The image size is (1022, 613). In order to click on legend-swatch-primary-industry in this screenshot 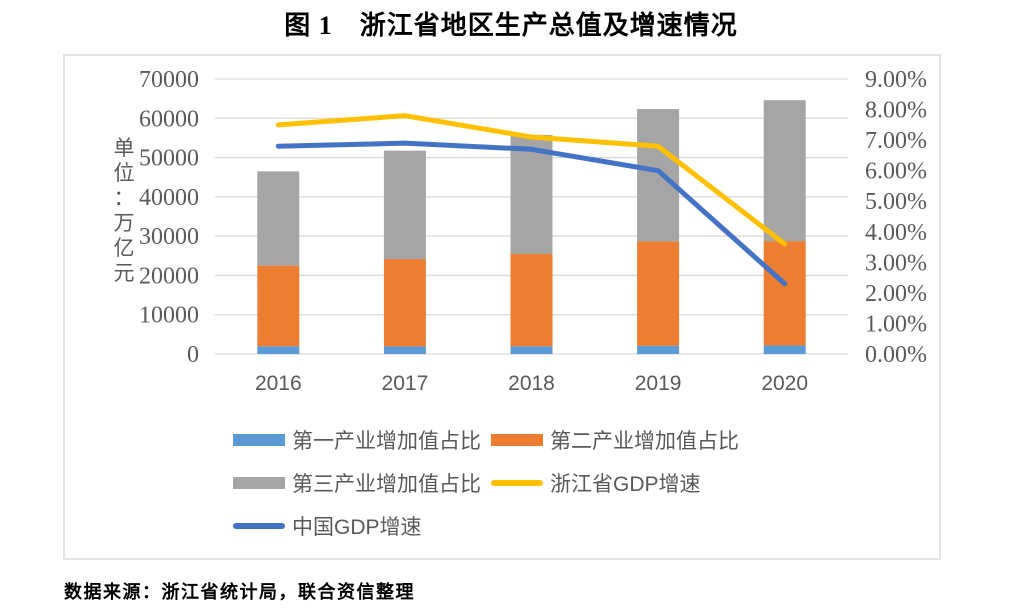, I will do `click(259, 439)`.